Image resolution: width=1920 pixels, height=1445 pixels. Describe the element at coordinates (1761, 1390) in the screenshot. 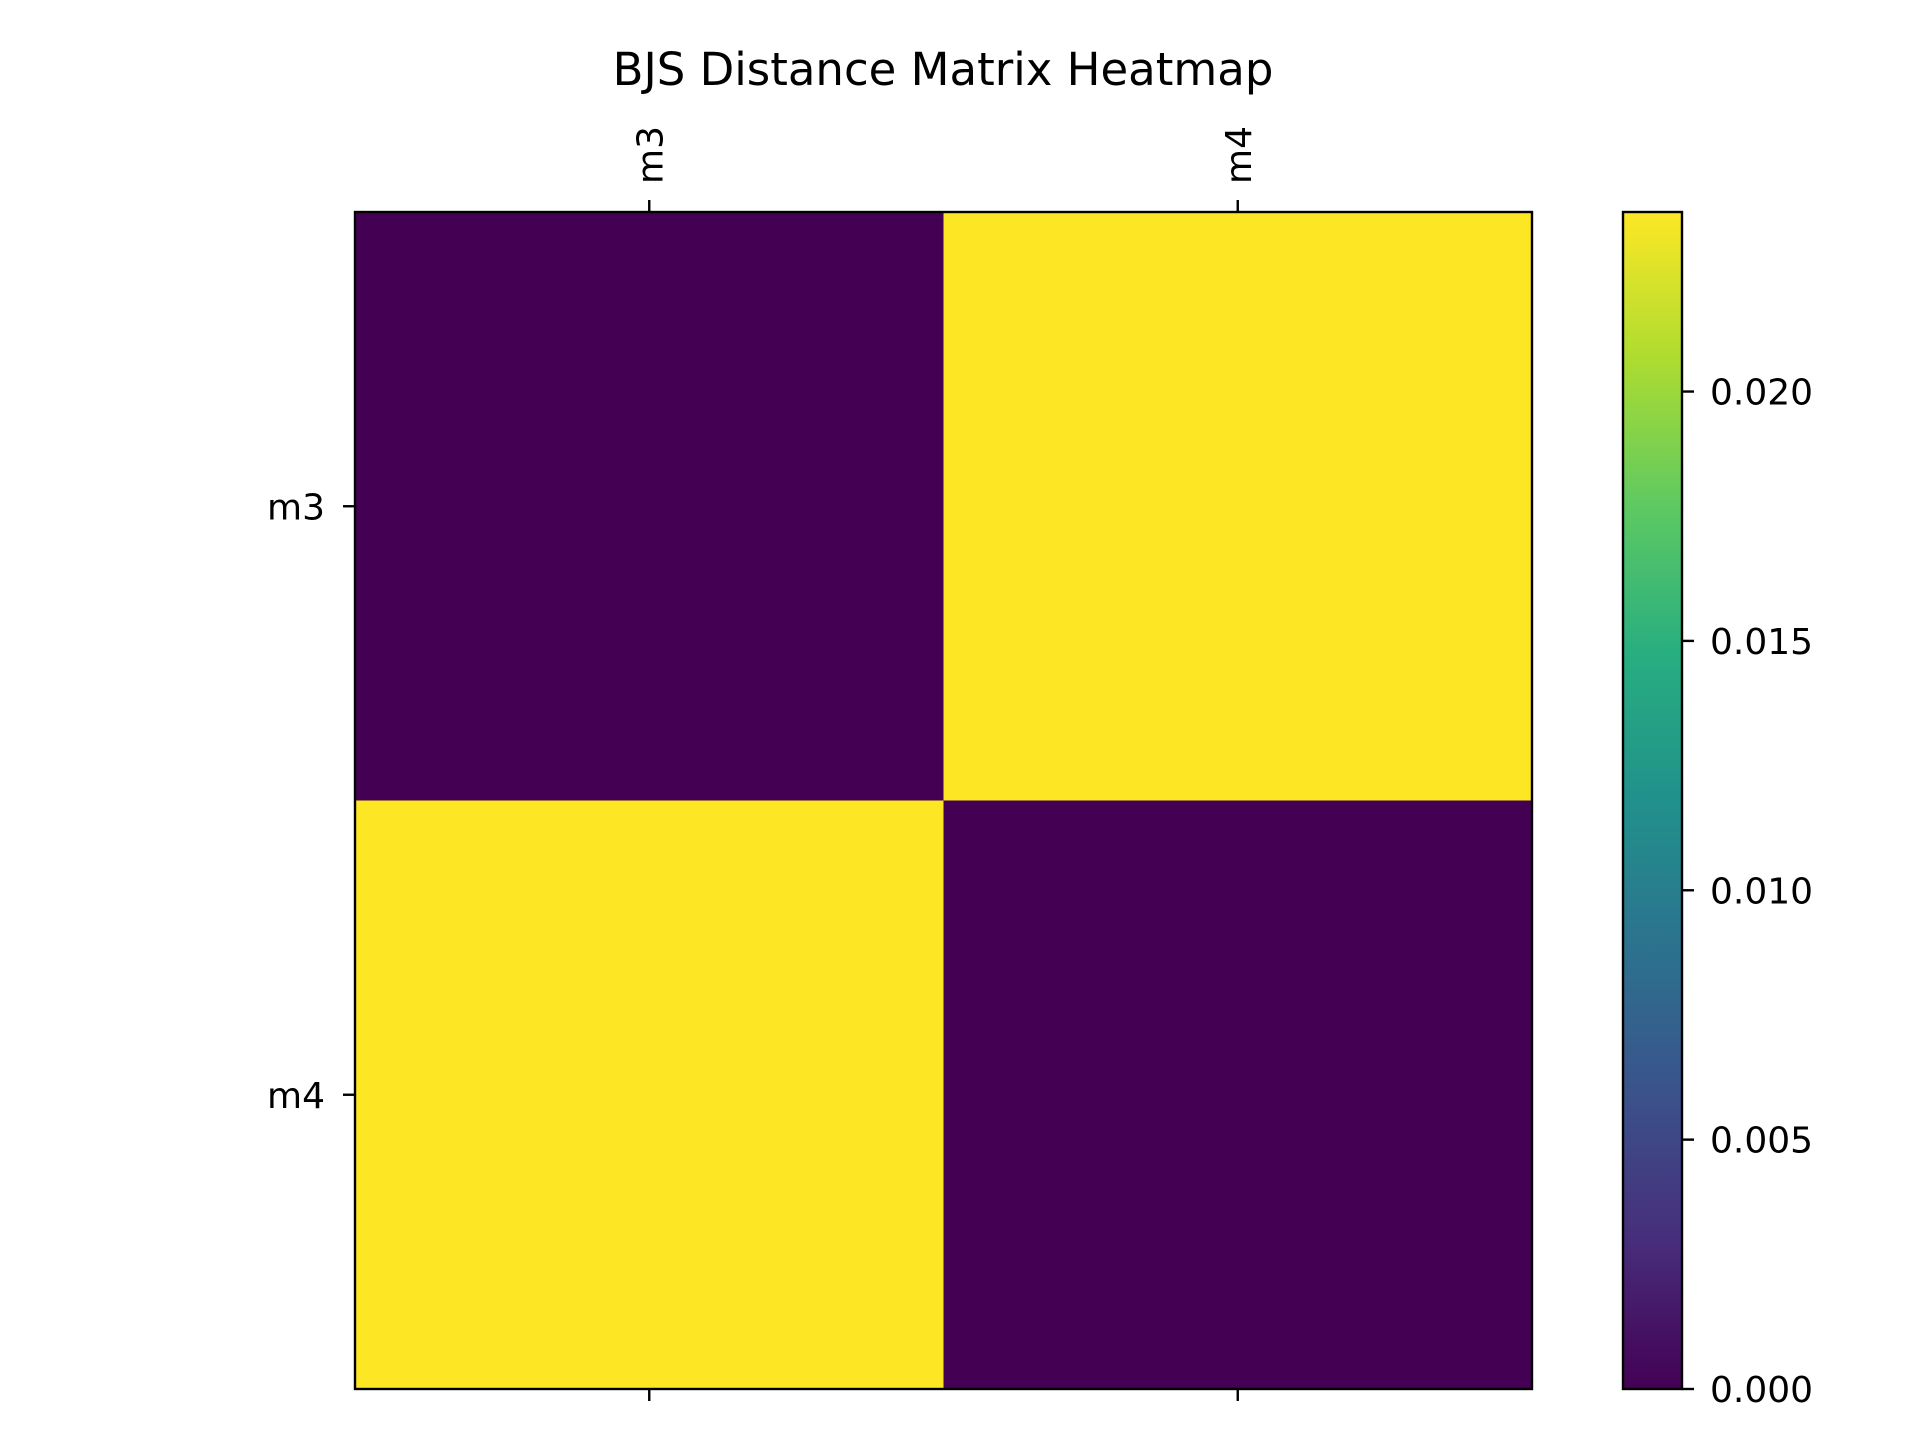

I see `colorbar-tick-label: 0.000` at that location.